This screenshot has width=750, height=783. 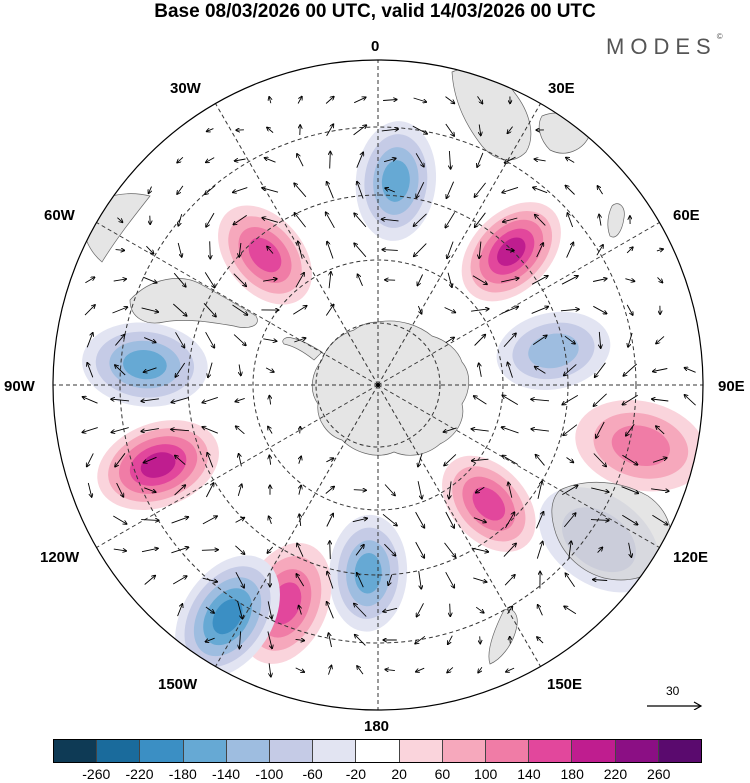 What do you see at coordinates (377, 726) in the screenshot?
I see `lon-label-180: 180` at bounding box center [377, 726].